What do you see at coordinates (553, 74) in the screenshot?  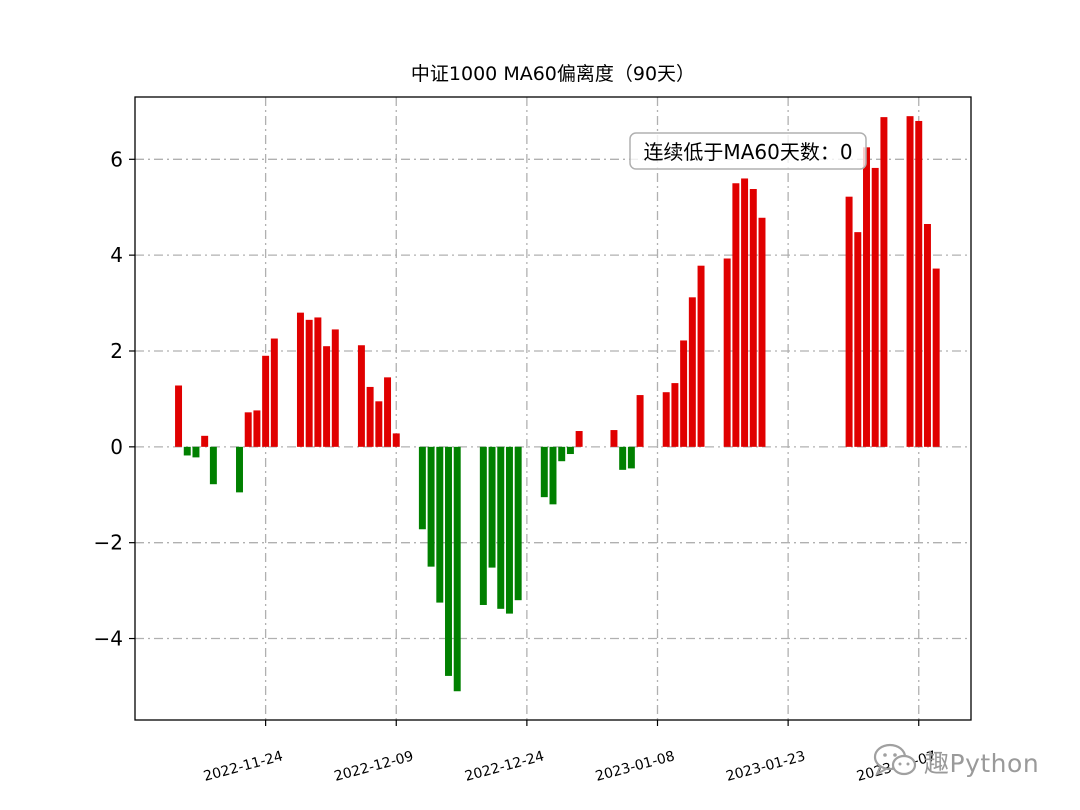 I see `chart-title: 中证1000 MA60偏离度（90天）` at bounding box center [553, 74].